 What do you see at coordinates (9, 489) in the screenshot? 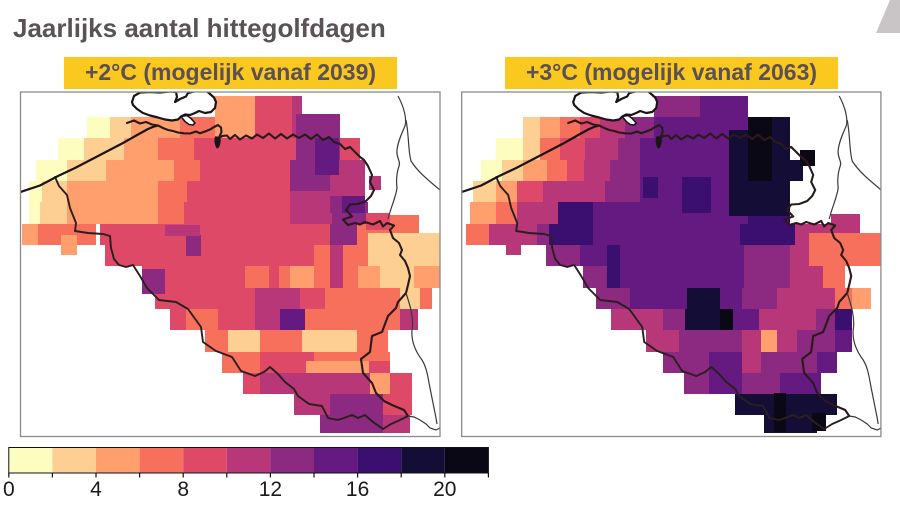
I see `svg-text: 0` at bounding box center [9, 489].